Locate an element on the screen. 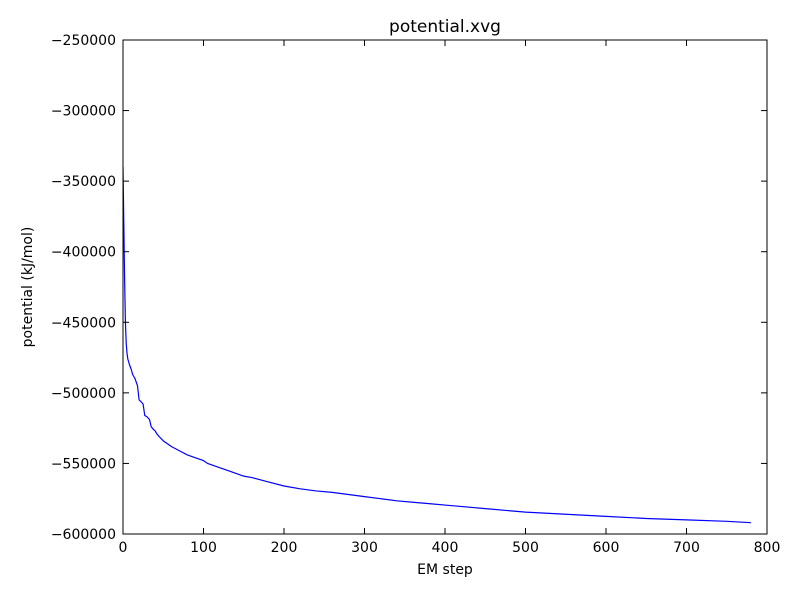 This screenshot has width=800, height=600. y-tick-label: −550000 is located at coordinates (83, 464).